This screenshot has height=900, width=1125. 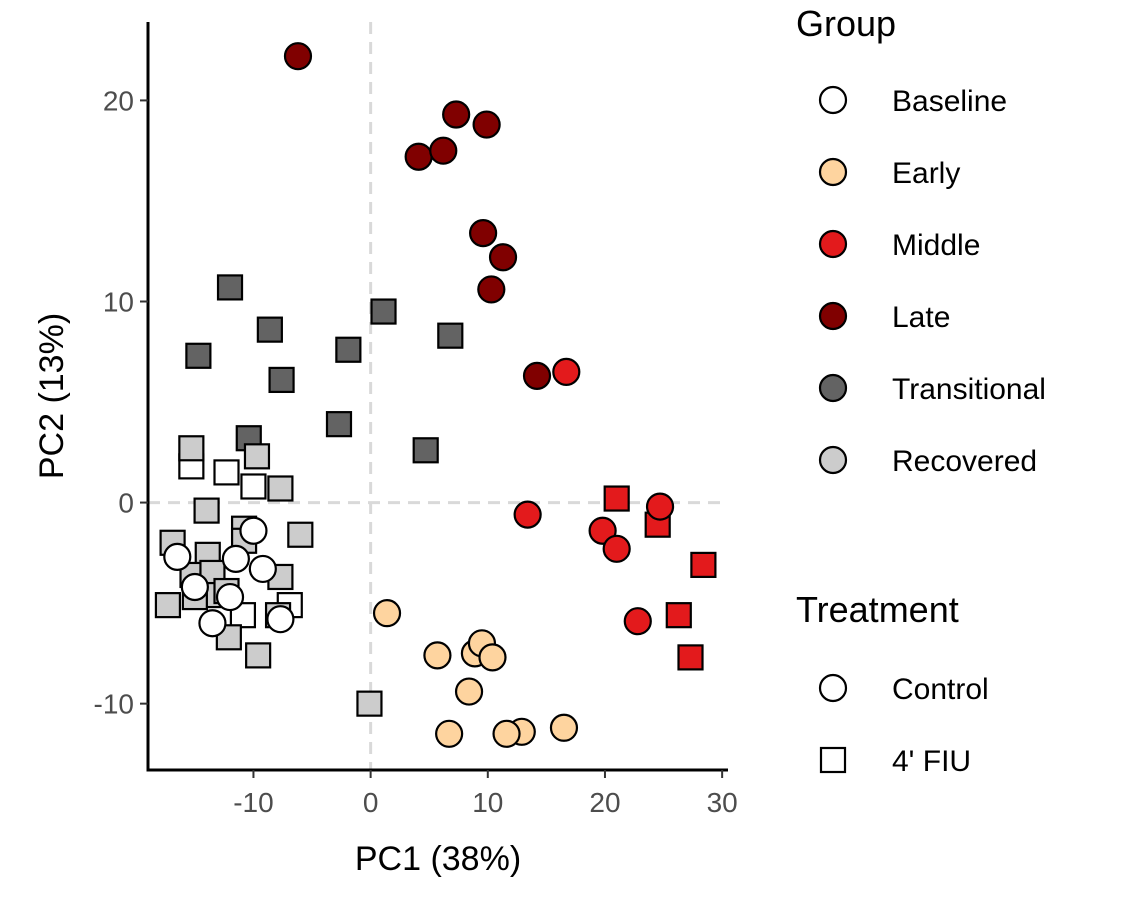 I want to click on y-tick-label: -10, so click(x=114, y=704).